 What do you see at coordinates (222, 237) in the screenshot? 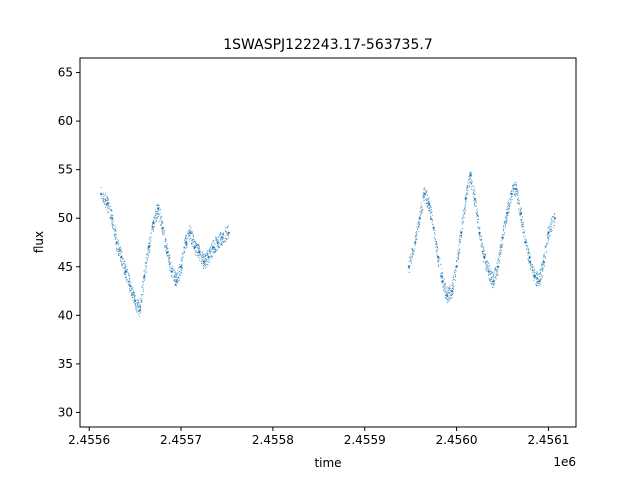
I see `data-point` at bounding box center [222, 237].